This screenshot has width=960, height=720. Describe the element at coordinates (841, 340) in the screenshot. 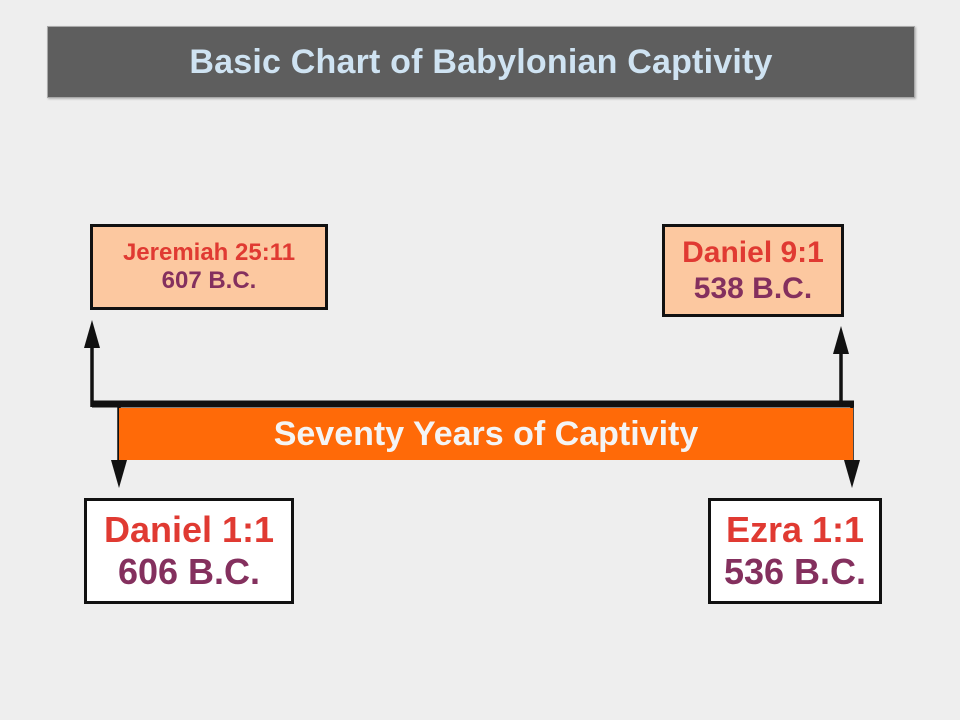

I see `right-up-arrowhead` at that location.